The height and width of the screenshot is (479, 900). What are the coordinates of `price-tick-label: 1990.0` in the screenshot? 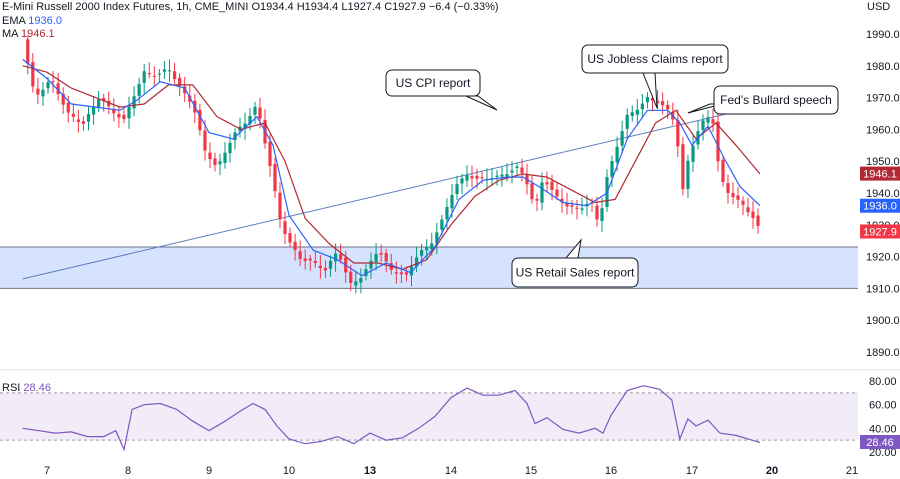 It's located at (883, 35).